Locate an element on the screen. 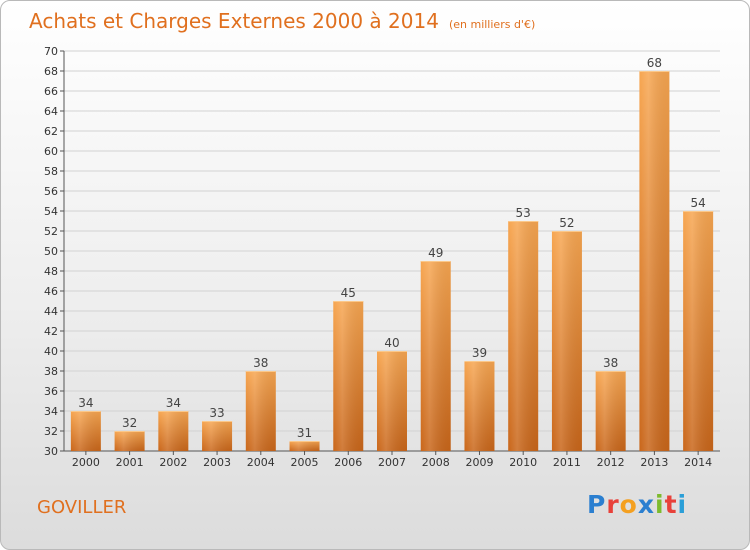 The width and height of the screenshot is (750, 550). bar-2008 is located at coordinates (435, 356).